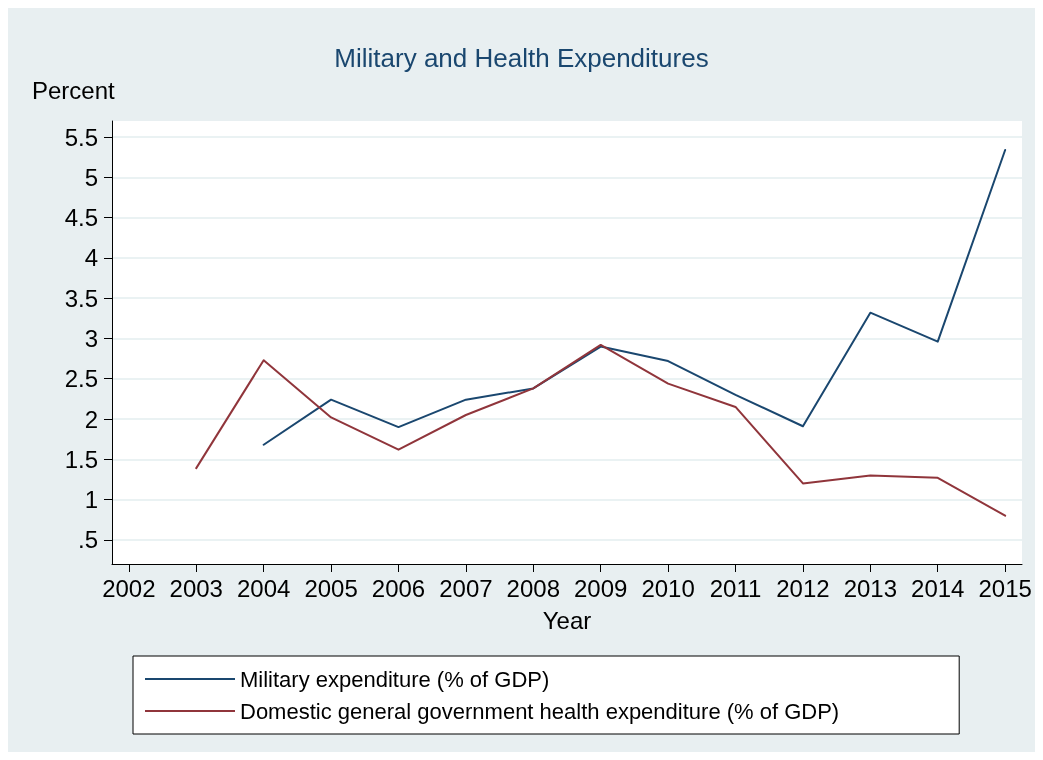  I want to click on x-tick-label: 2011, so click(735, 588).